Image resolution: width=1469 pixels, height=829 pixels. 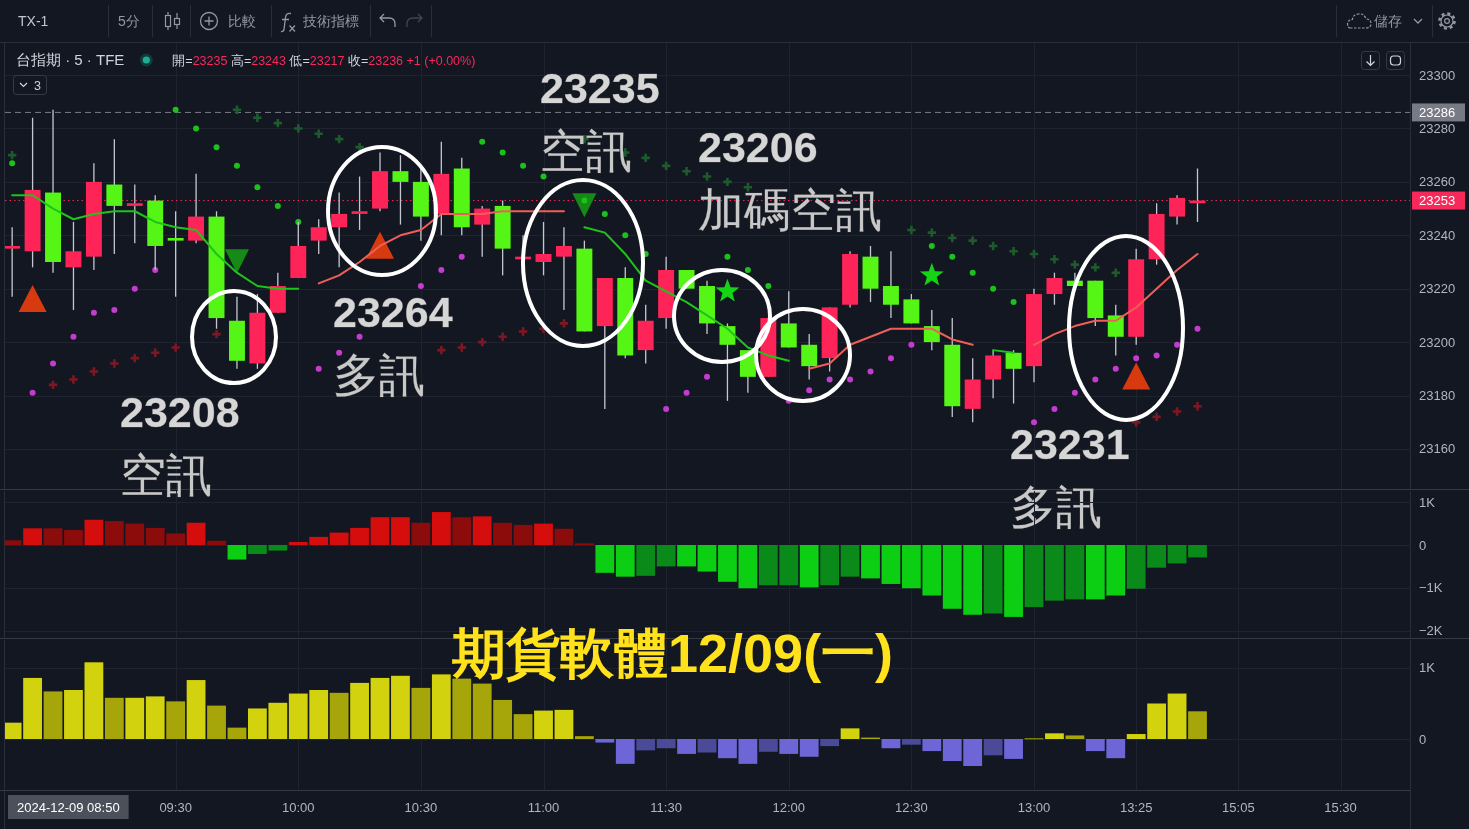 What do you see at coordinates (672, 653) in the screenshot?
I see `annotation: 期貨軟體12/09(一)` at bounding box center [672, 653].